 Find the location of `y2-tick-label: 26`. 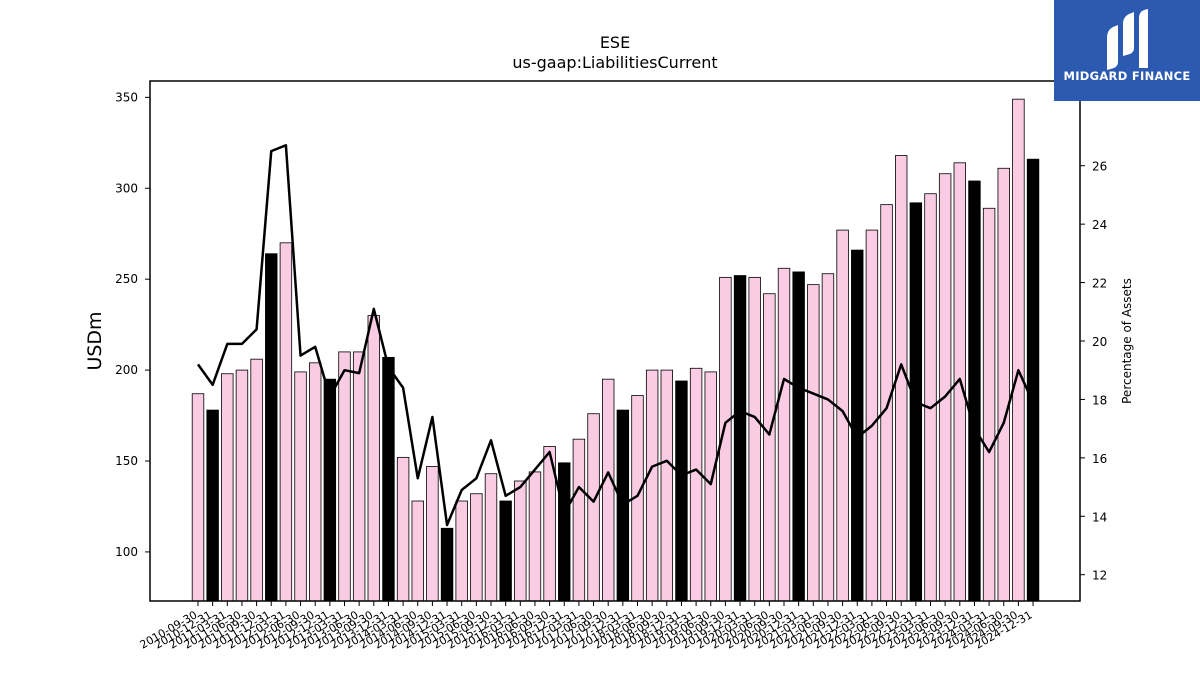

y2-tick-label: 26 is located at coordinates (1099, 167).